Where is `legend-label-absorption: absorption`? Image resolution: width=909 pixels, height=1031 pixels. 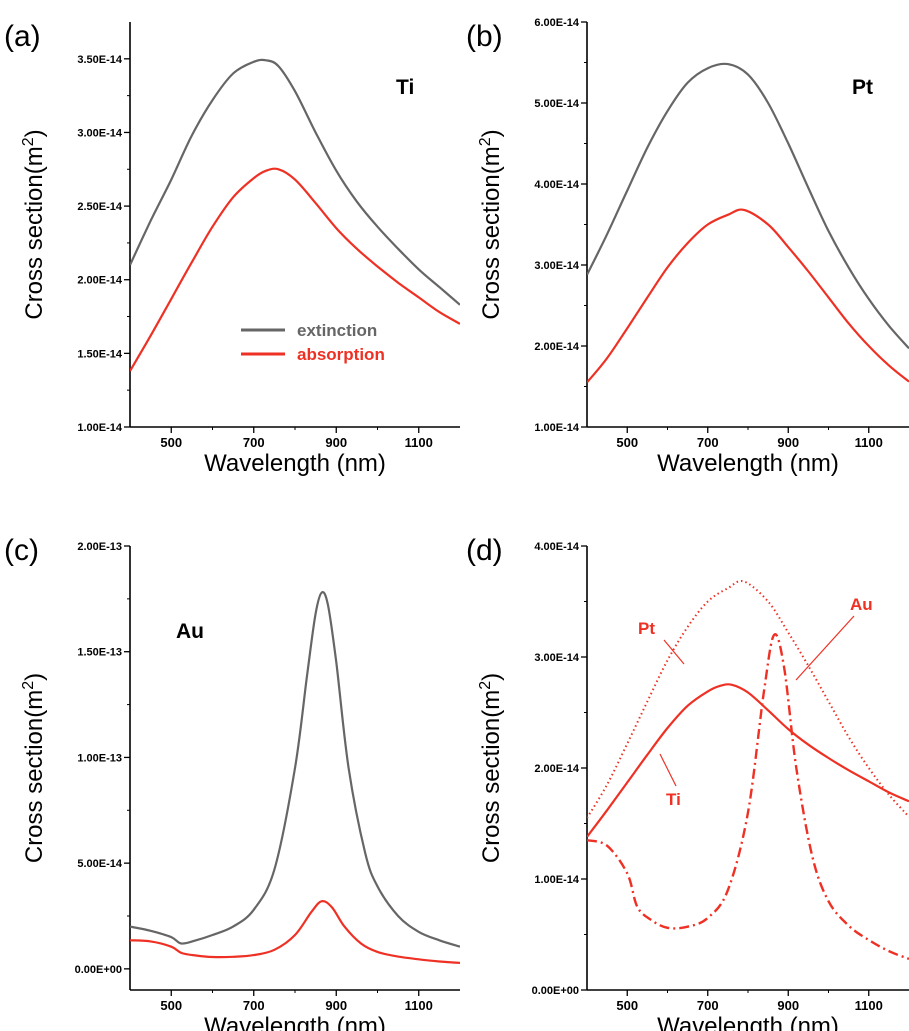
legend-label-absorption: absorption is located at coordinates (341, 354).